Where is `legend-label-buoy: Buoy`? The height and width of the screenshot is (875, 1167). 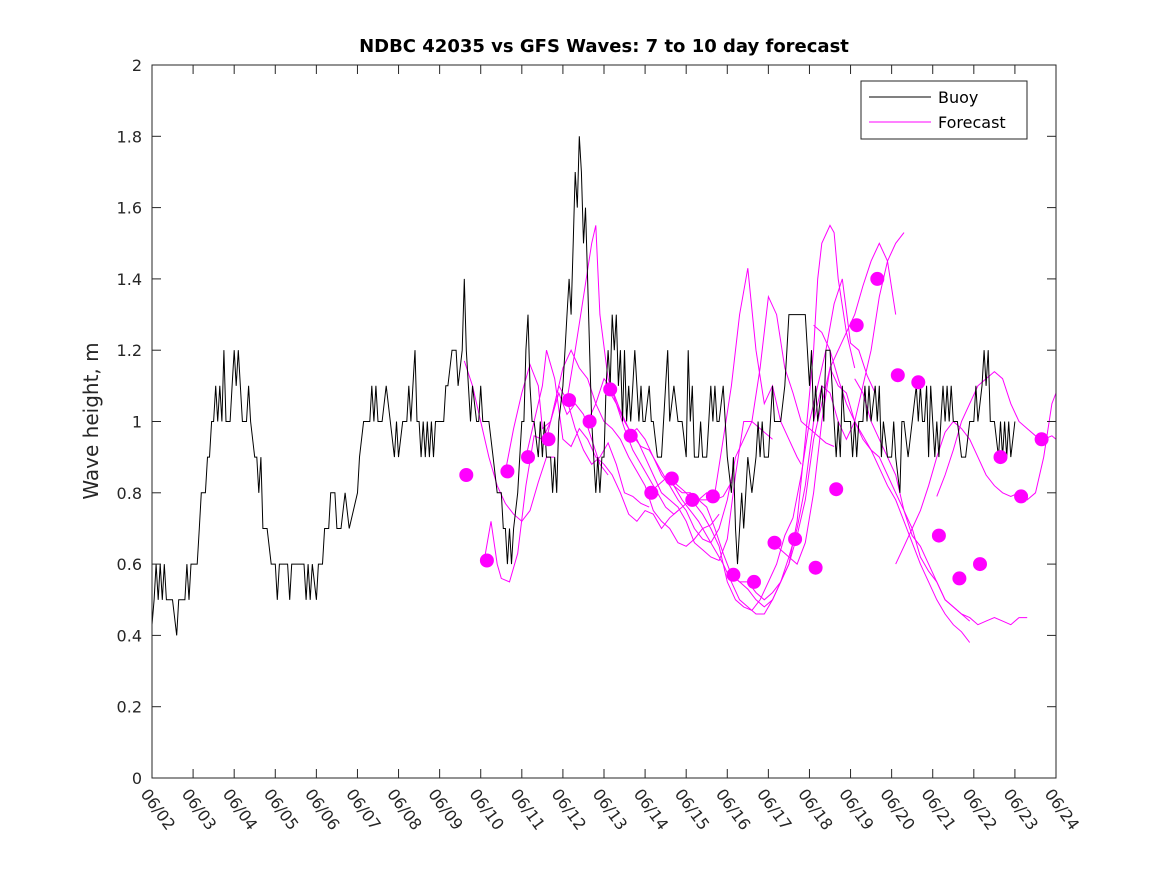
legend-label-buoy: Buoy is located at coordinates (958, 97).